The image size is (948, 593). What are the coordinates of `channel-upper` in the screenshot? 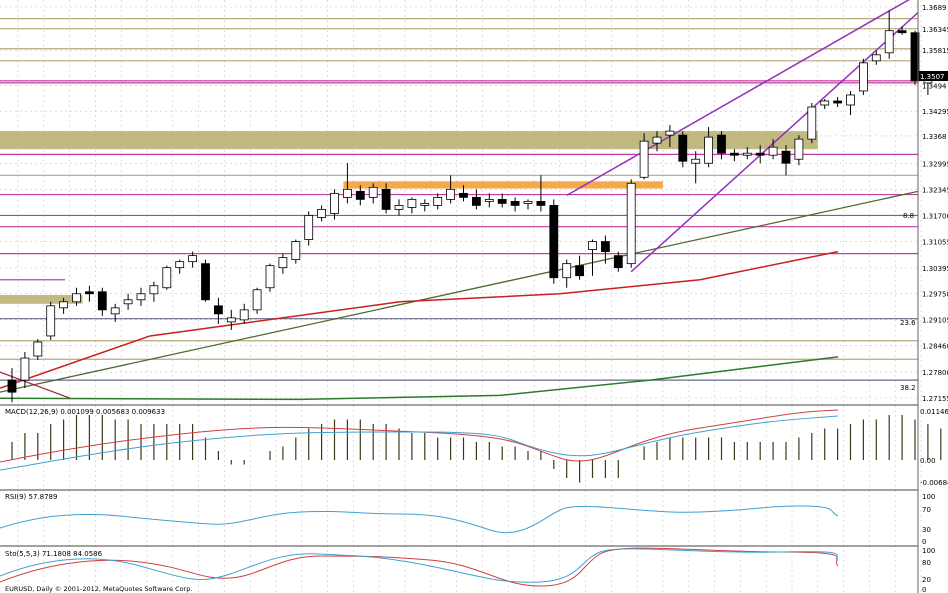 It's located at (738, 98).